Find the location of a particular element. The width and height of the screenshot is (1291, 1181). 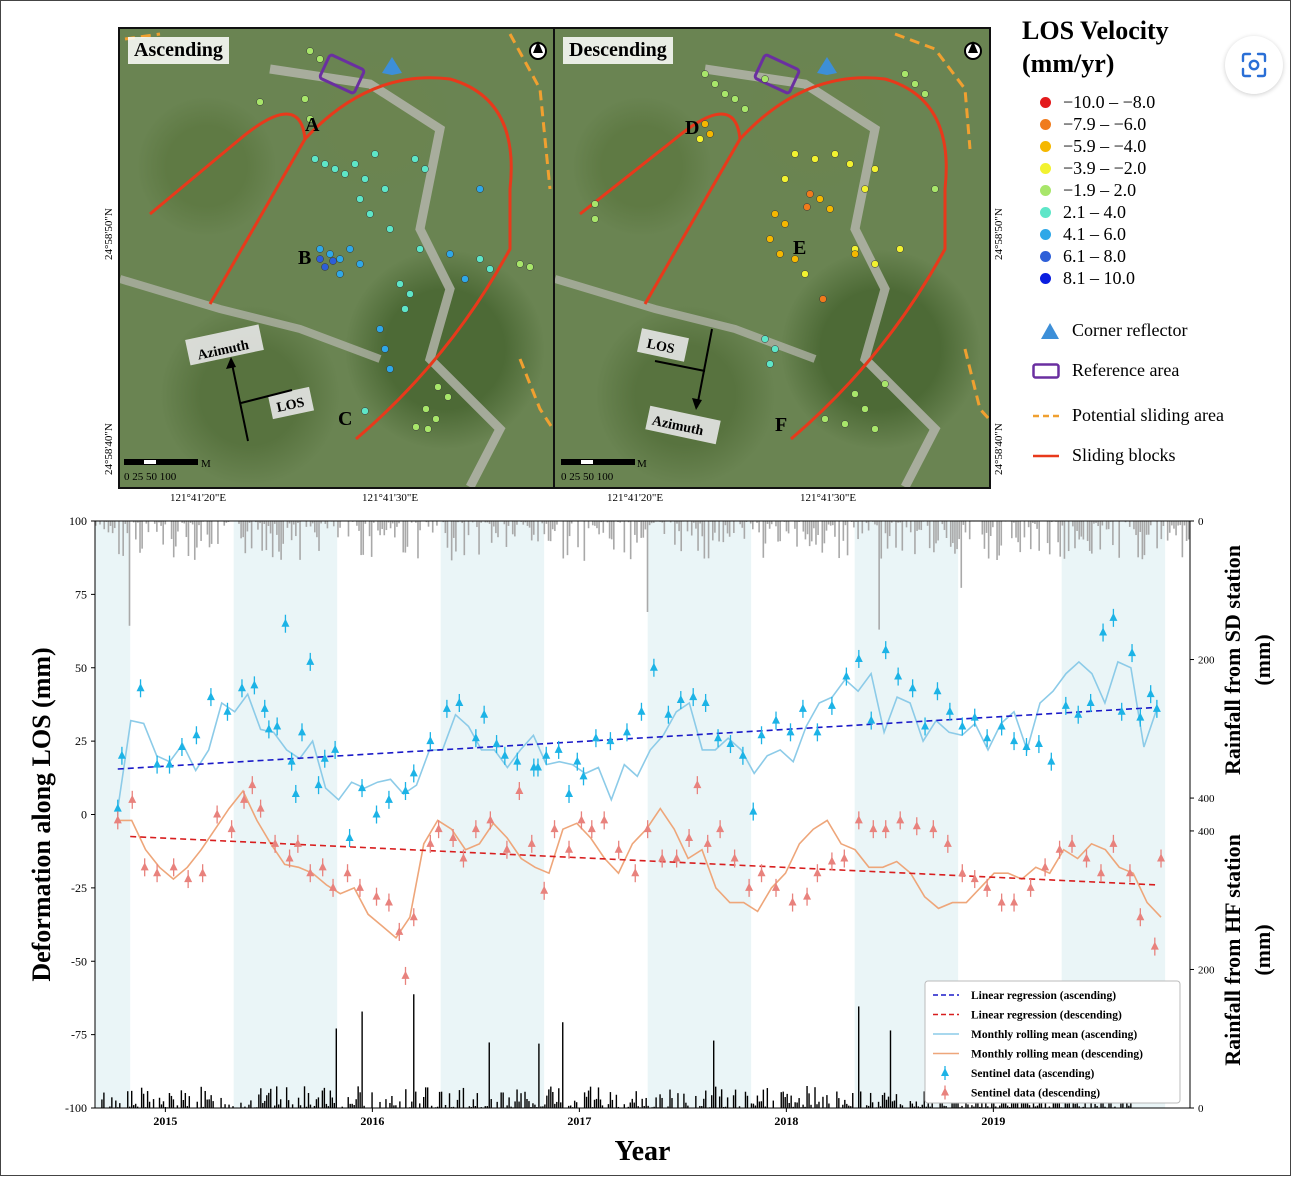

legend-class-item: 4.1 – 6.0 is located at coordinates (1083, 234).